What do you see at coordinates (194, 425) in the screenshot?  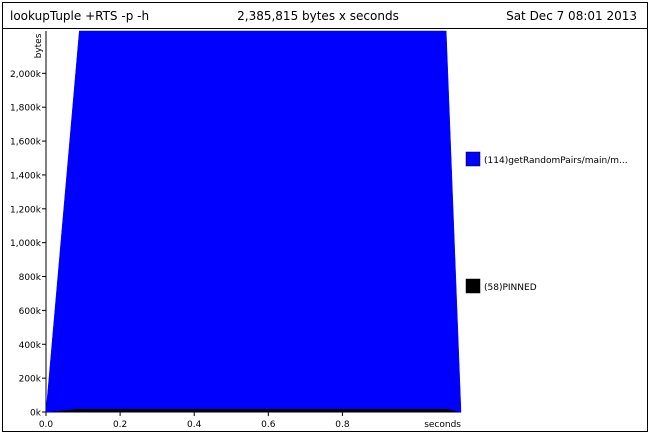 I see `x-tick-label: 0.4` at bounding box center [194, 425].